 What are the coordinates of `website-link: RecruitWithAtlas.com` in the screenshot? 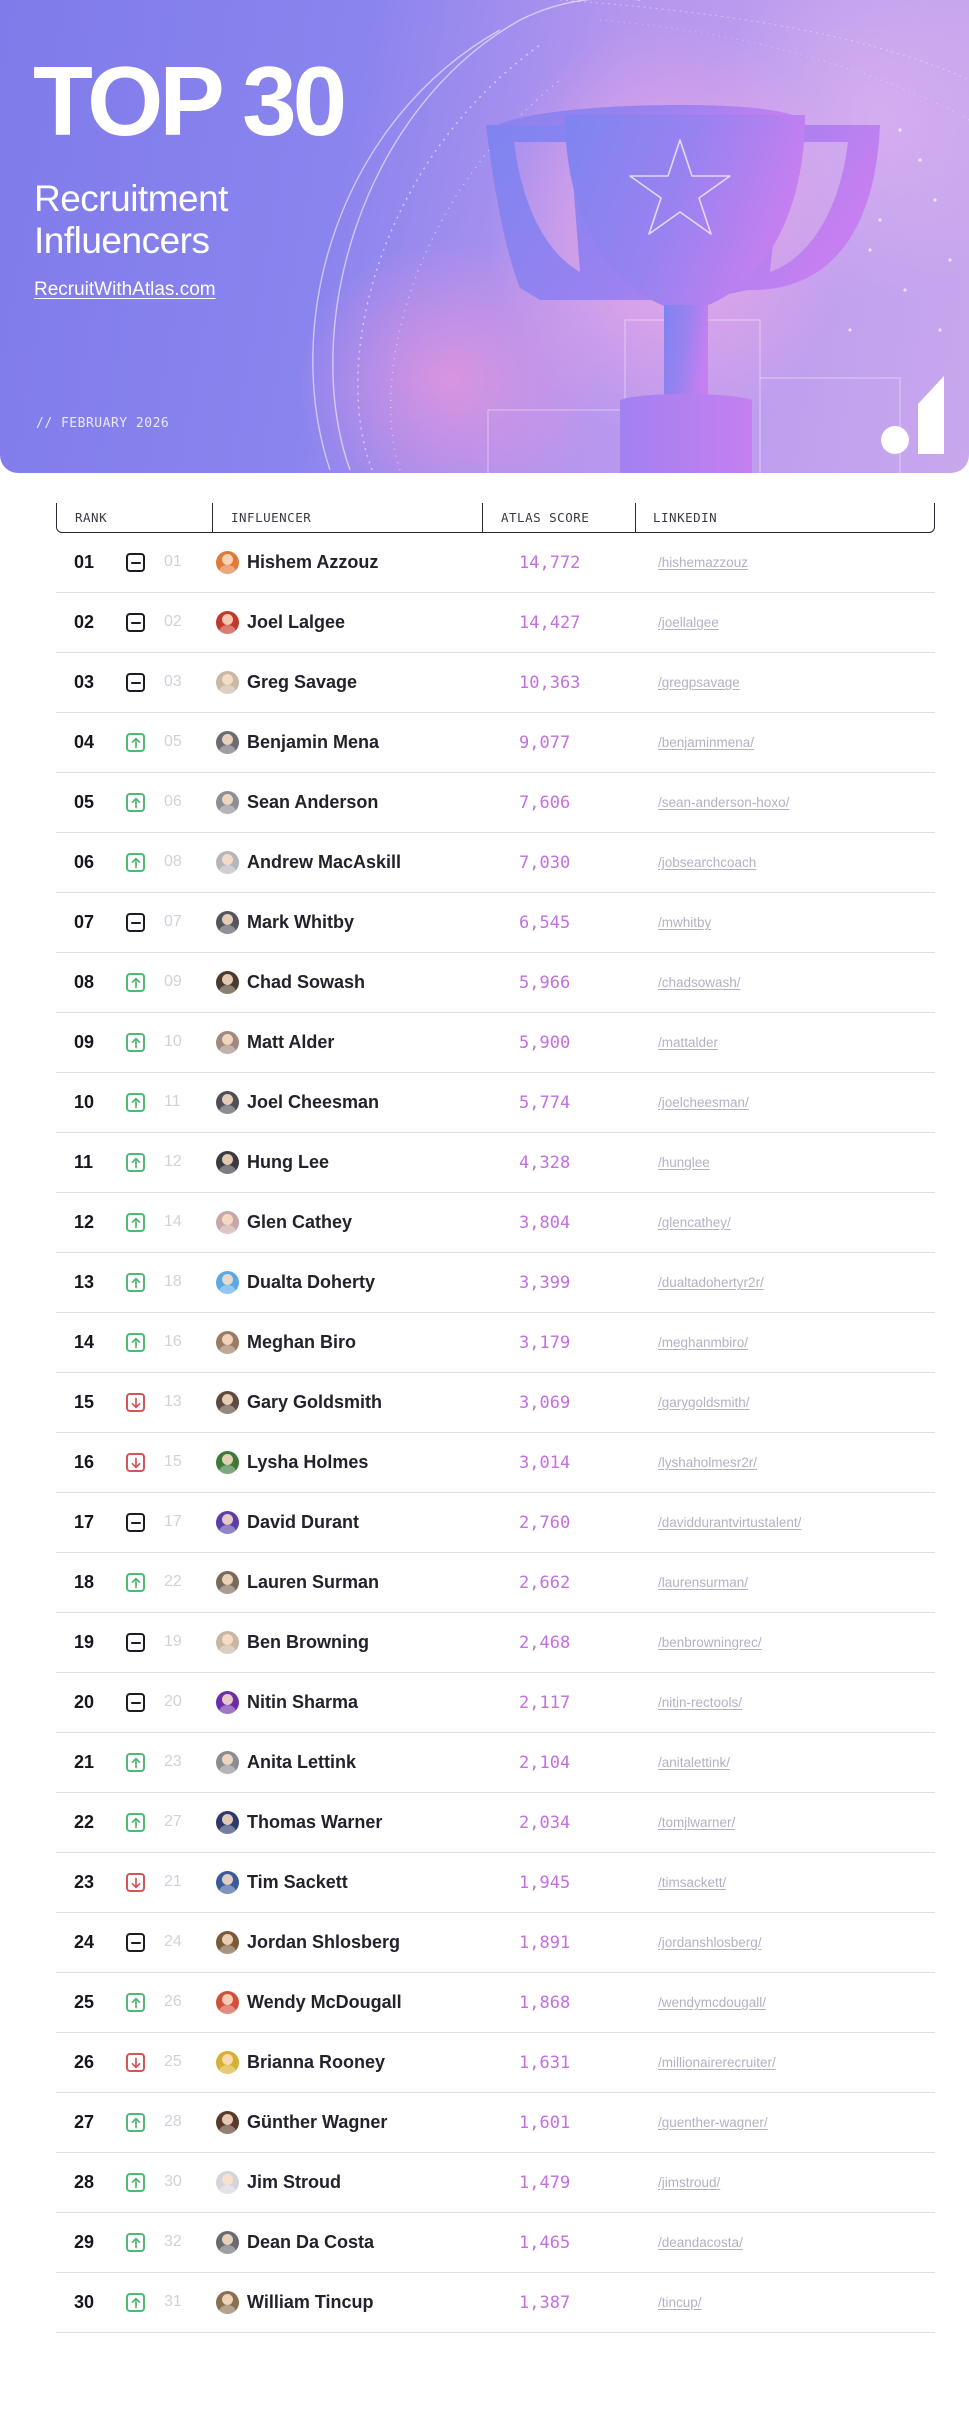 It's located at (125, 289).